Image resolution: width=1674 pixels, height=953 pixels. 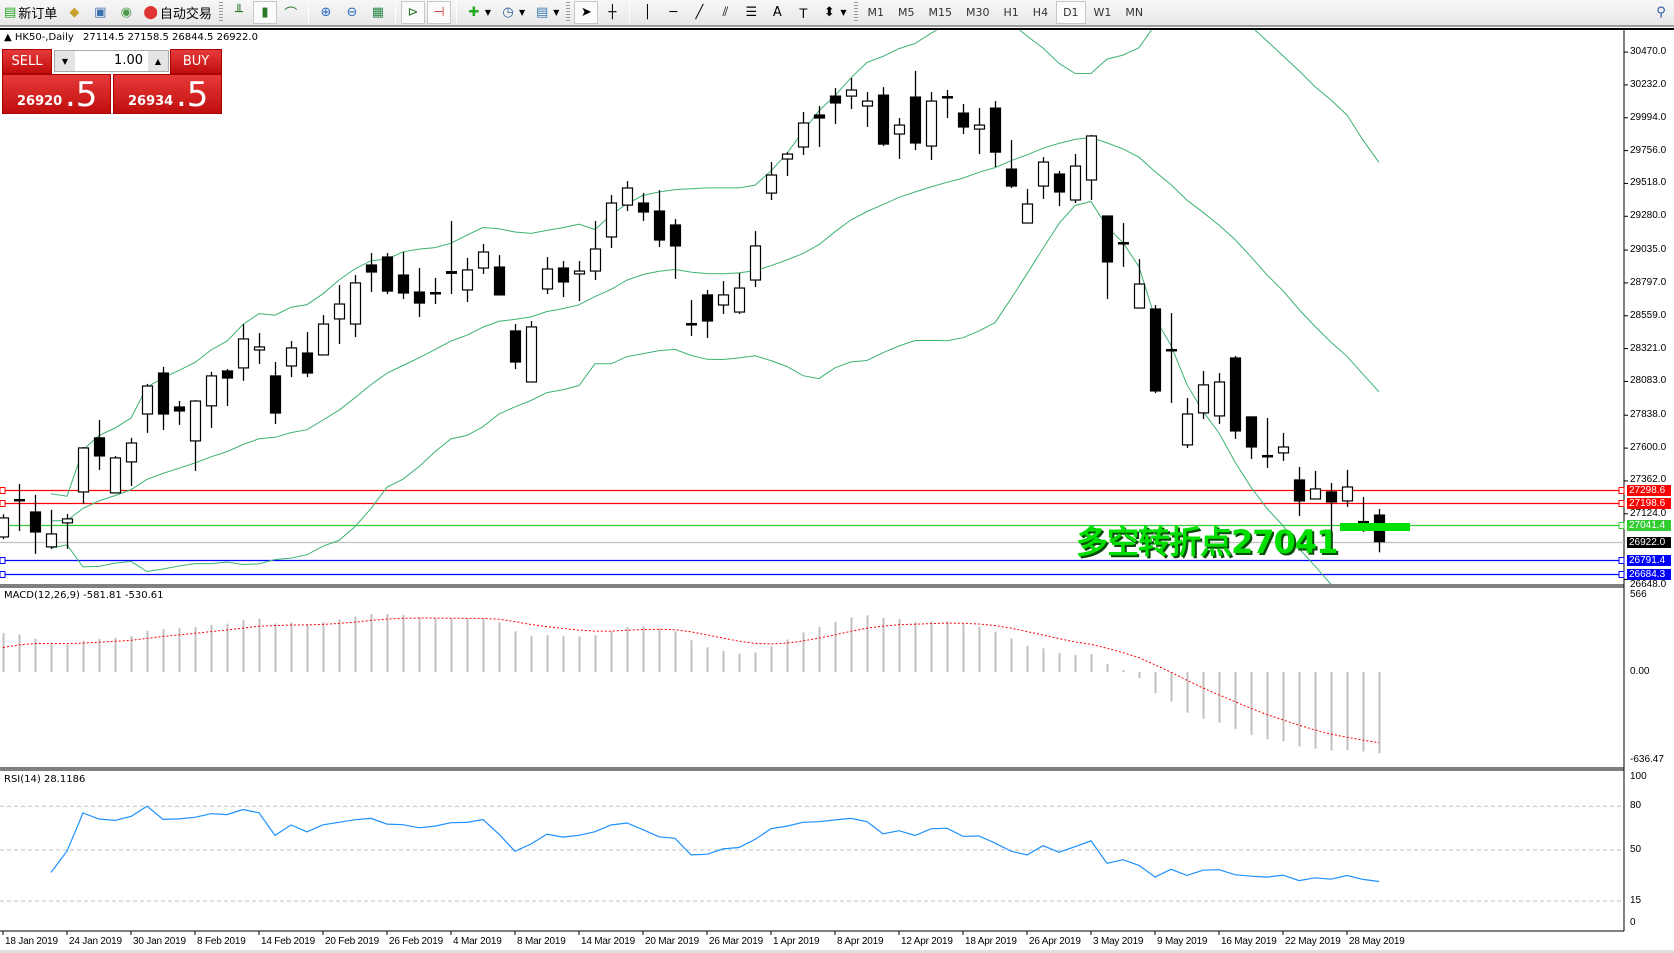 I want to click on buy-price-fraction: .5, so click(x=192, y=95).